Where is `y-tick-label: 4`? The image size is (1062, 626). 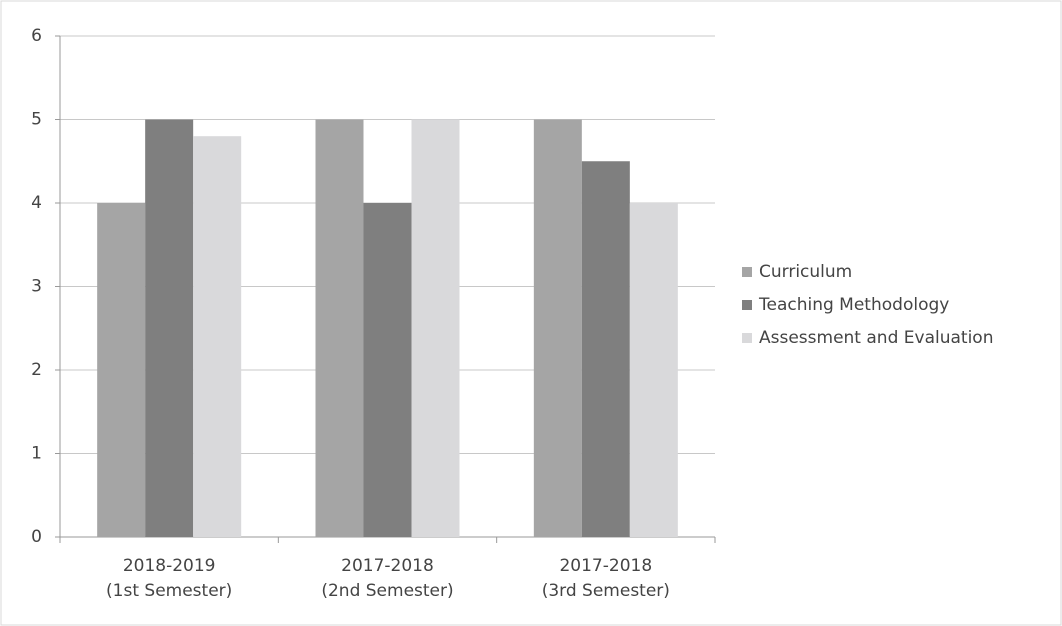 y-tick-label: 4 is located at coordinates (36, 203).